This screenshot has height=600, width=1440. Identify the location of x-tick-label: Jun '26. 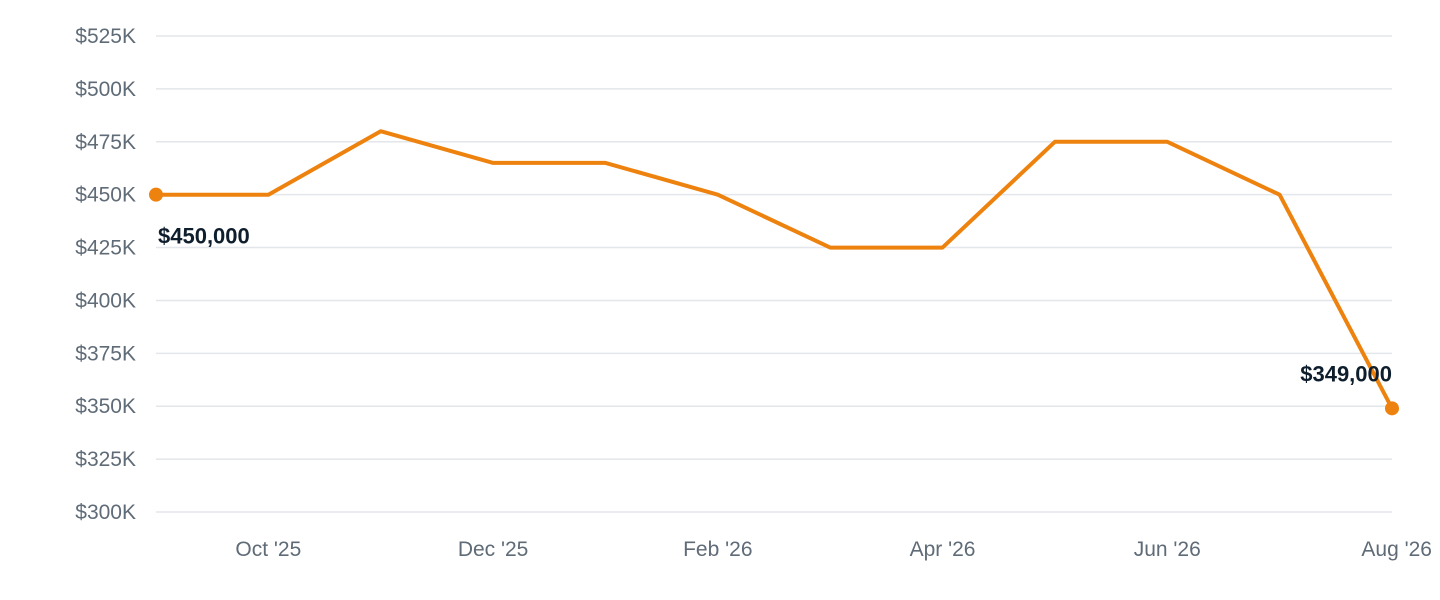
(1167, 549).